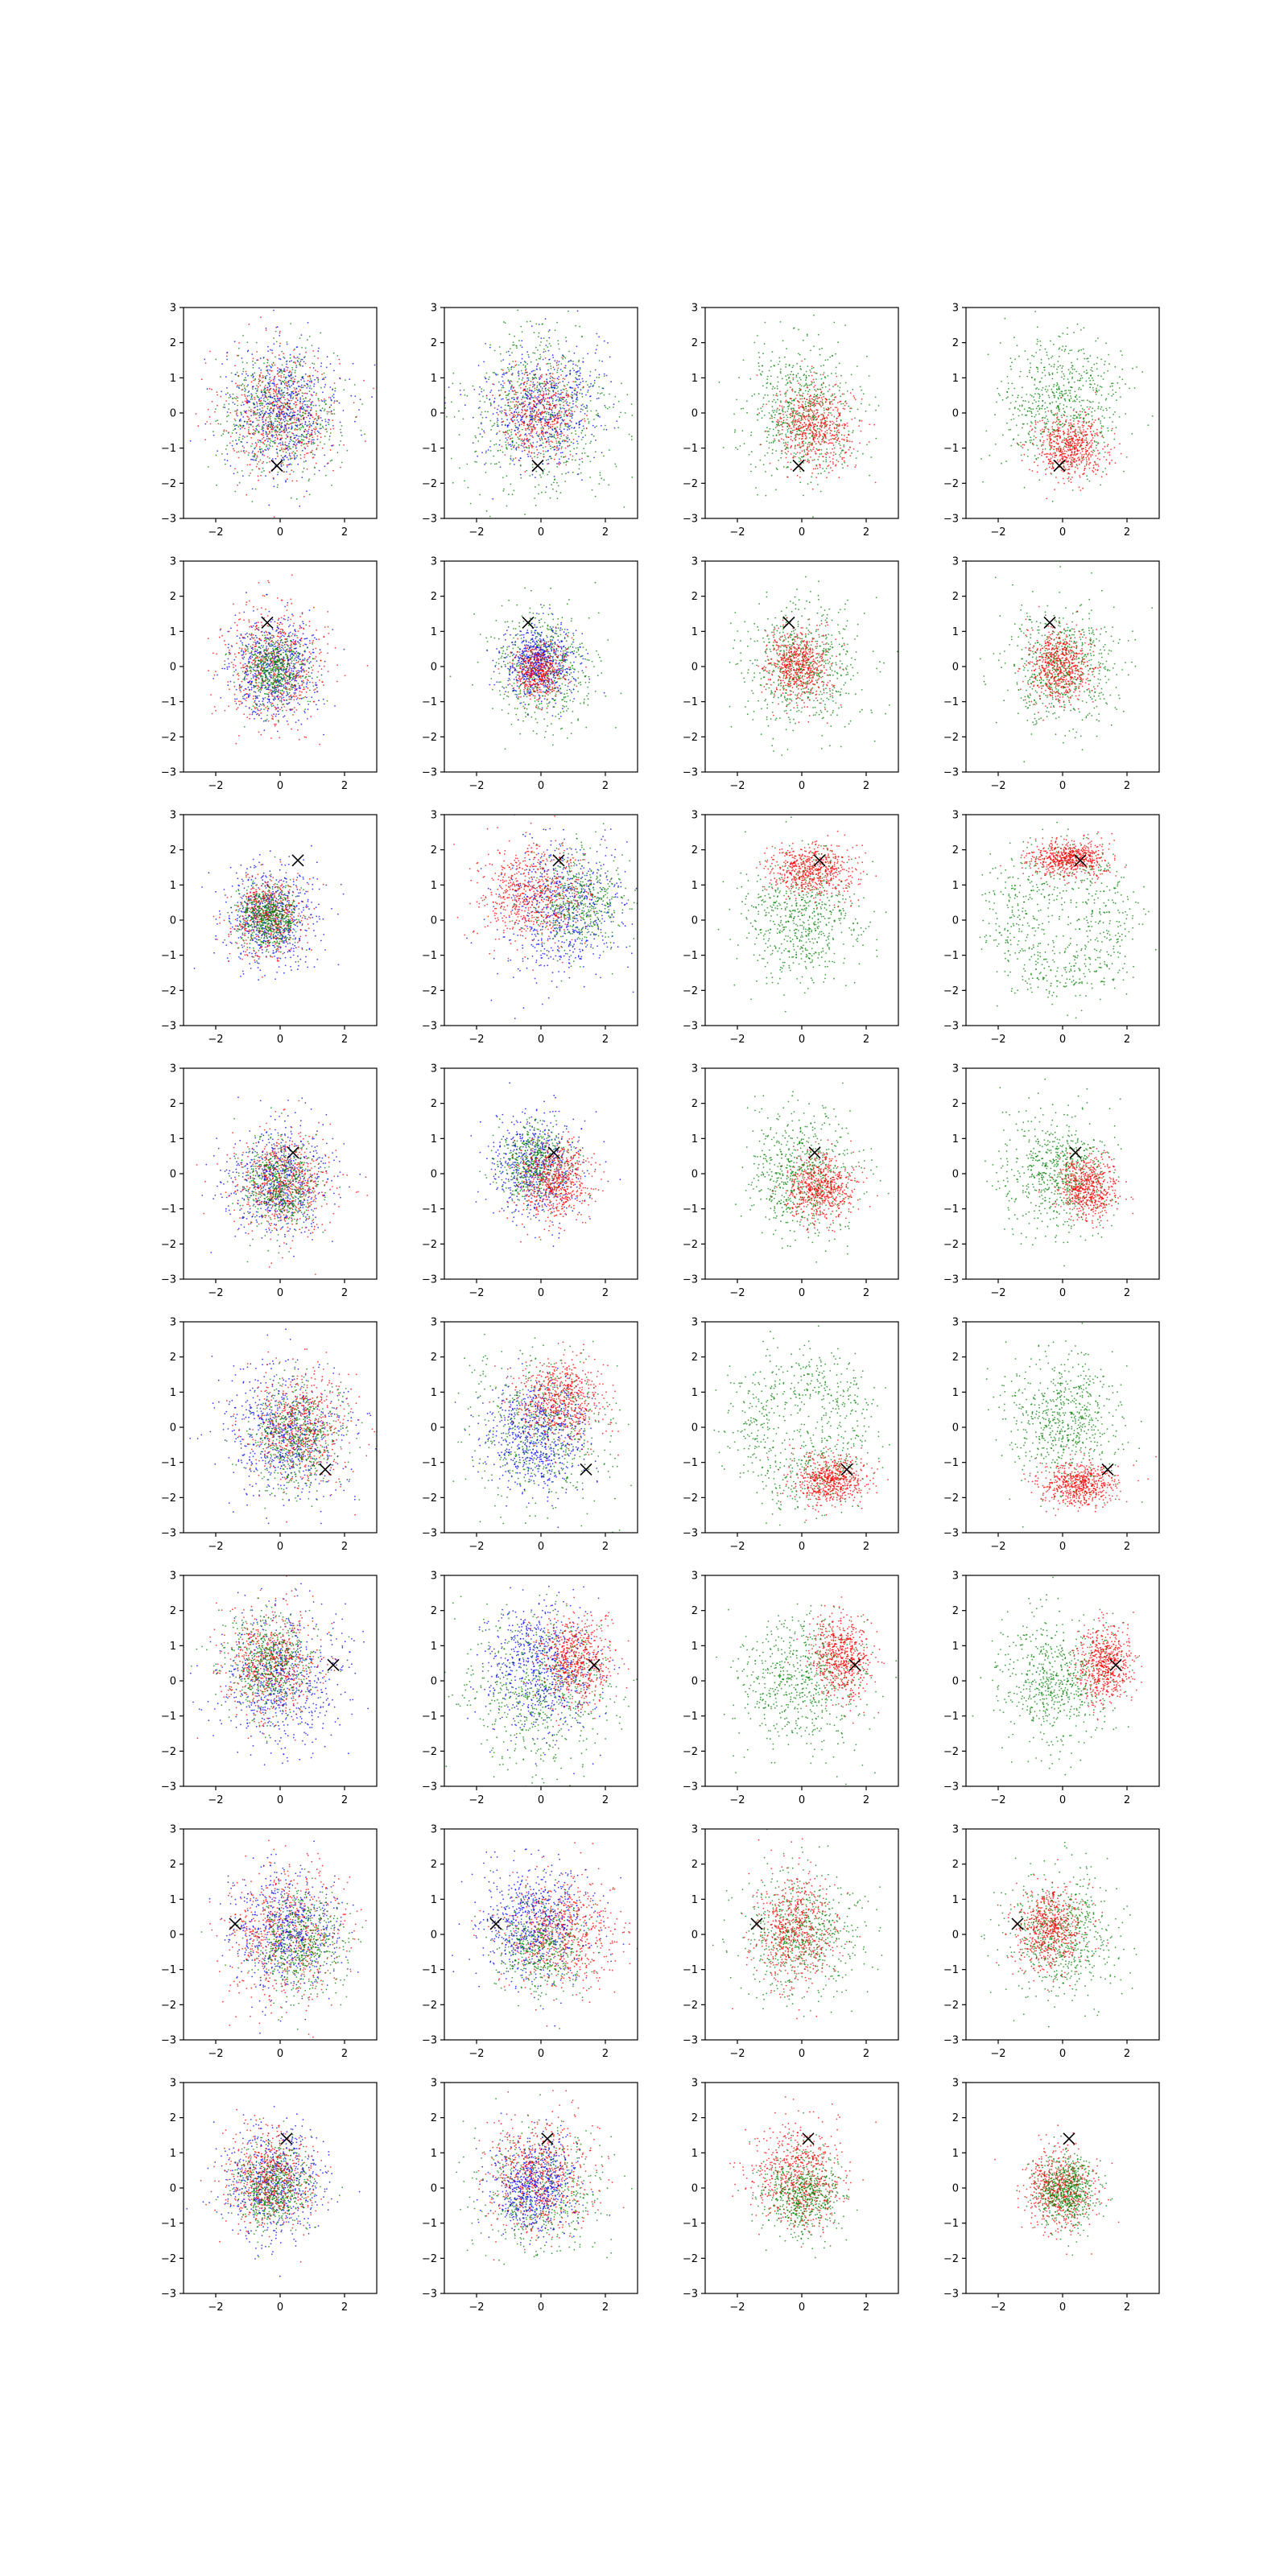  Describe the element at coordinates (434, 343) in the screenshot. I see `y-tick-label: 2` at that location.